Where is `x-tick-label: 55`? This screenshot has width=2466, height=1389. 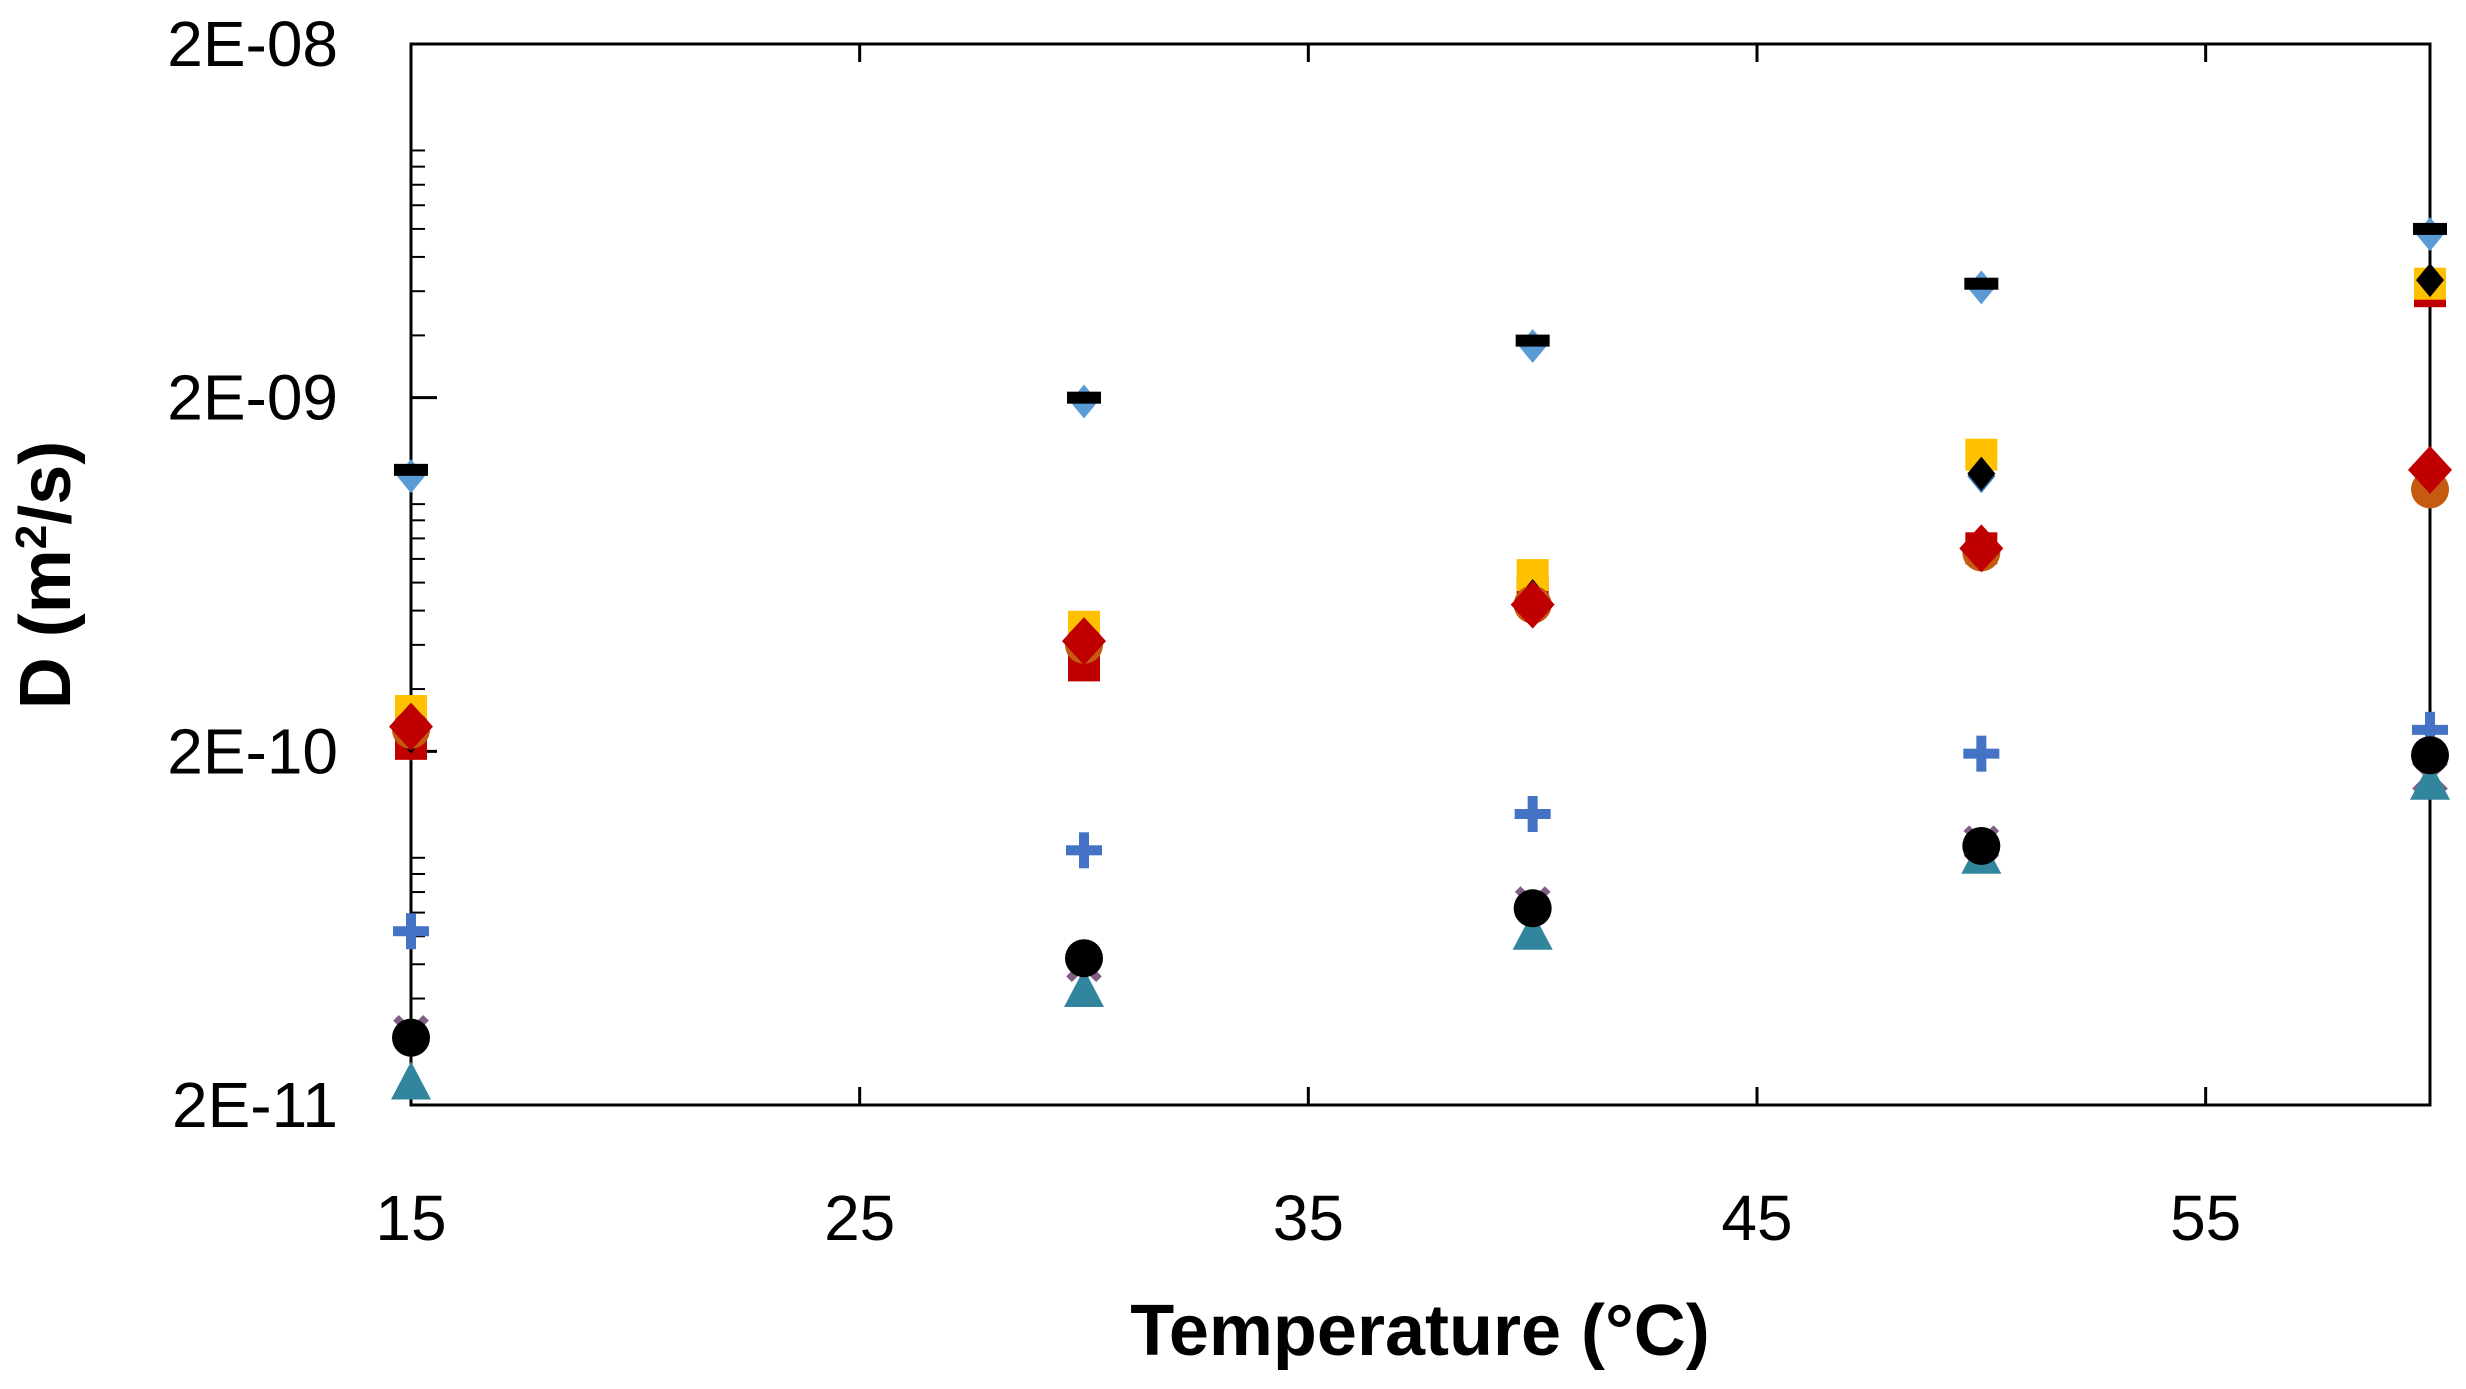 x-tick-label: 55 is located at coordinates (2205, 1218).